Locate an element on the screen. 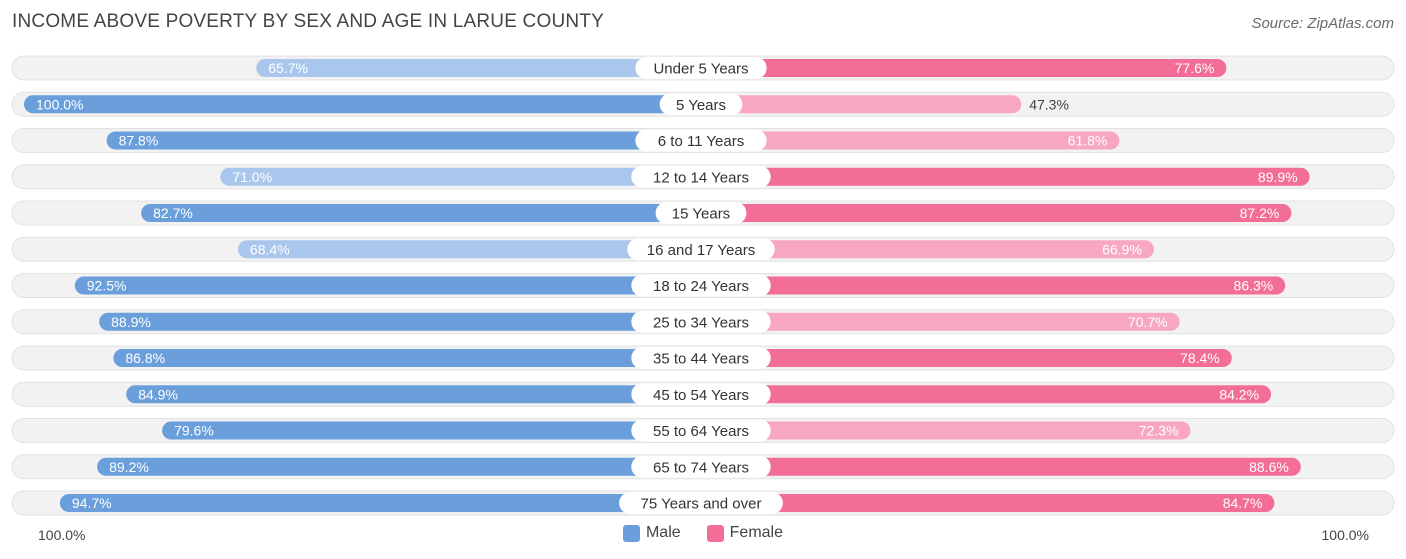 The height and width of the screenshot is (559, 1406). category-label: 15 Years is located at coordinates (701, 214).